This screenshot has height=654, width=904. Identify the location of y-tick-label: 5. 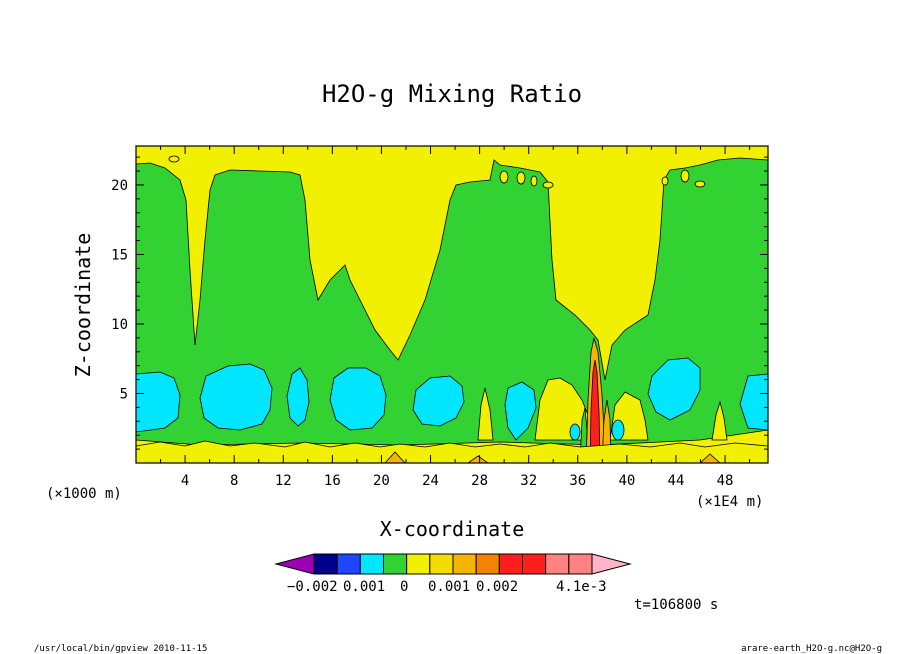
(124, 394).